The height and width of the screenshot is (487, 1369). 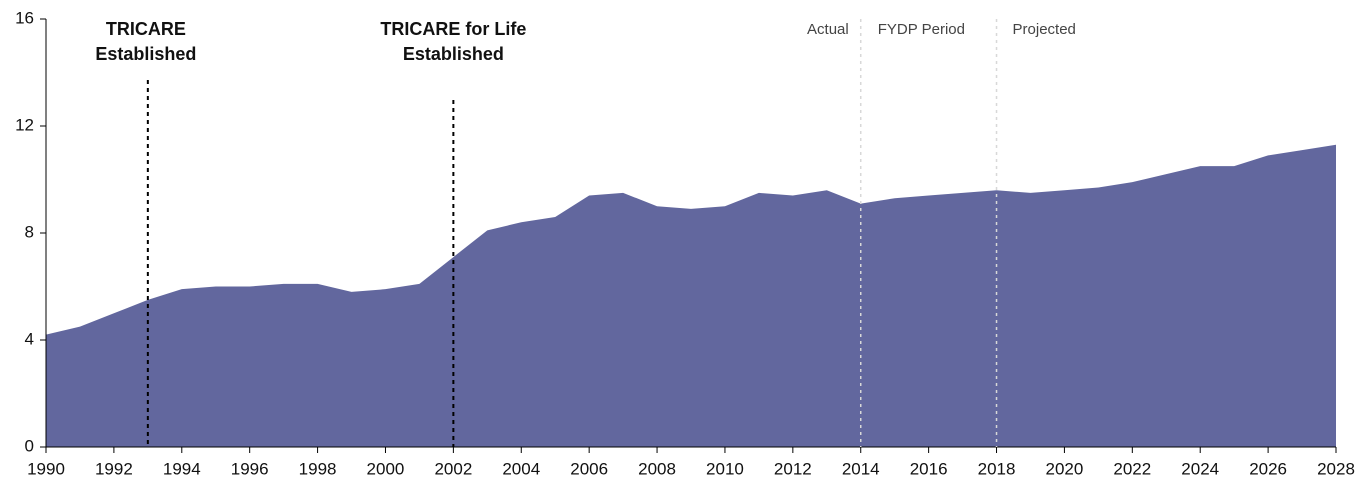 I want to click on x-tick-label: 2010, so click(x=725, y=468).